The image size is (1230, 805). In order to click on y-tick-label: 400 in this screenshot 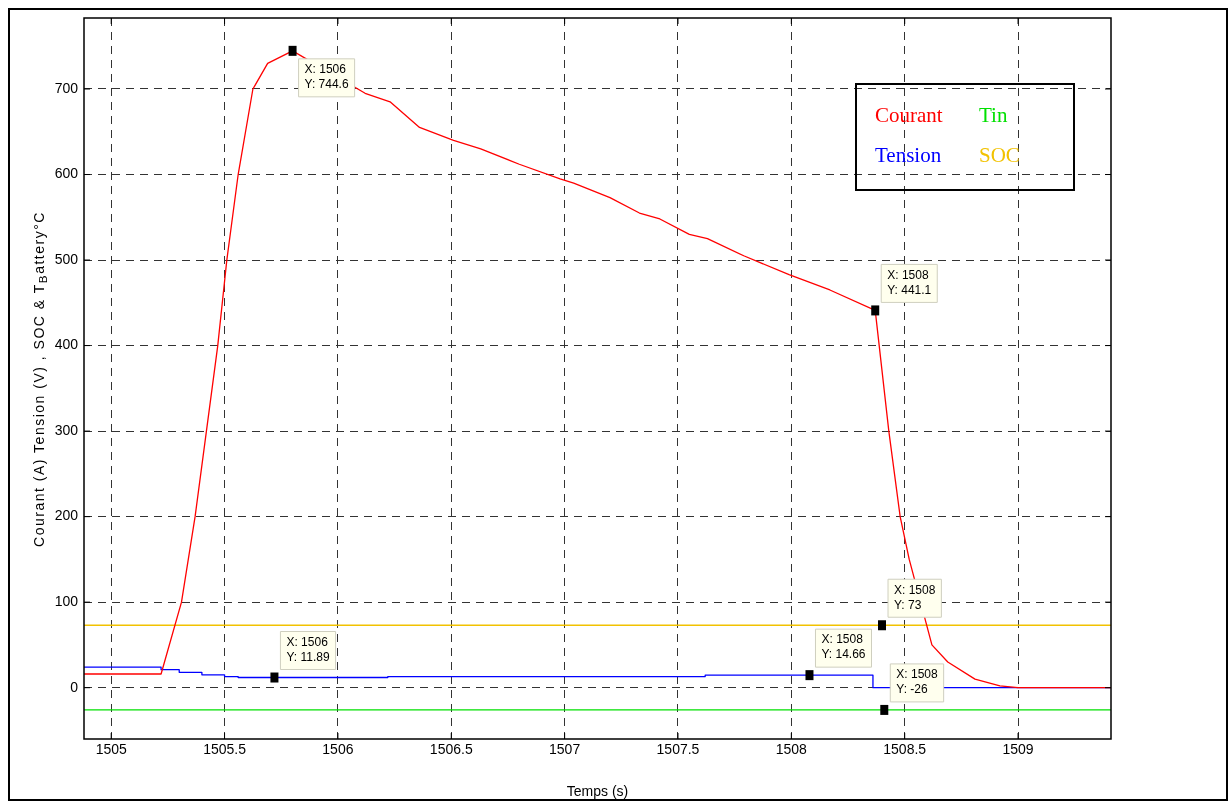, I will do `click(66, 344)`.